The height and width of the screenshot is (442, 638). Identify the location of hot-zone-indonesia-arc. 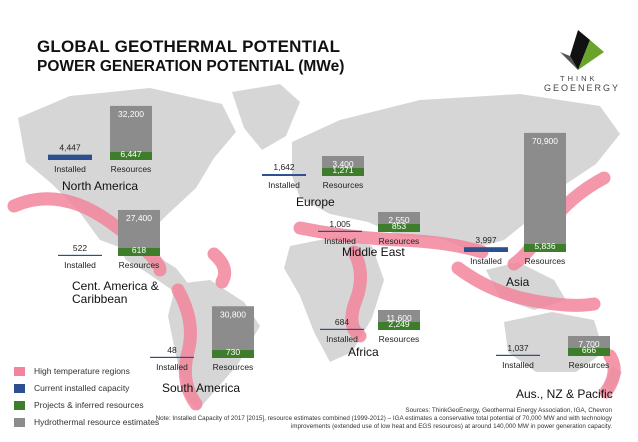
(526, 286).